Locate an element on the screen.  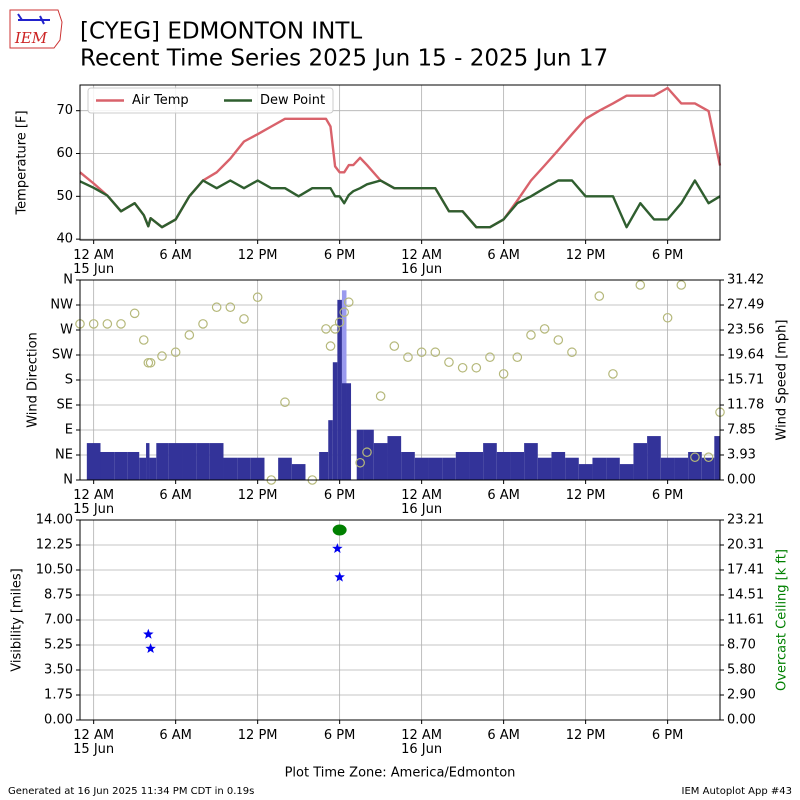
y2-tick-label: 31.42 is located at coordinates (745, 280).